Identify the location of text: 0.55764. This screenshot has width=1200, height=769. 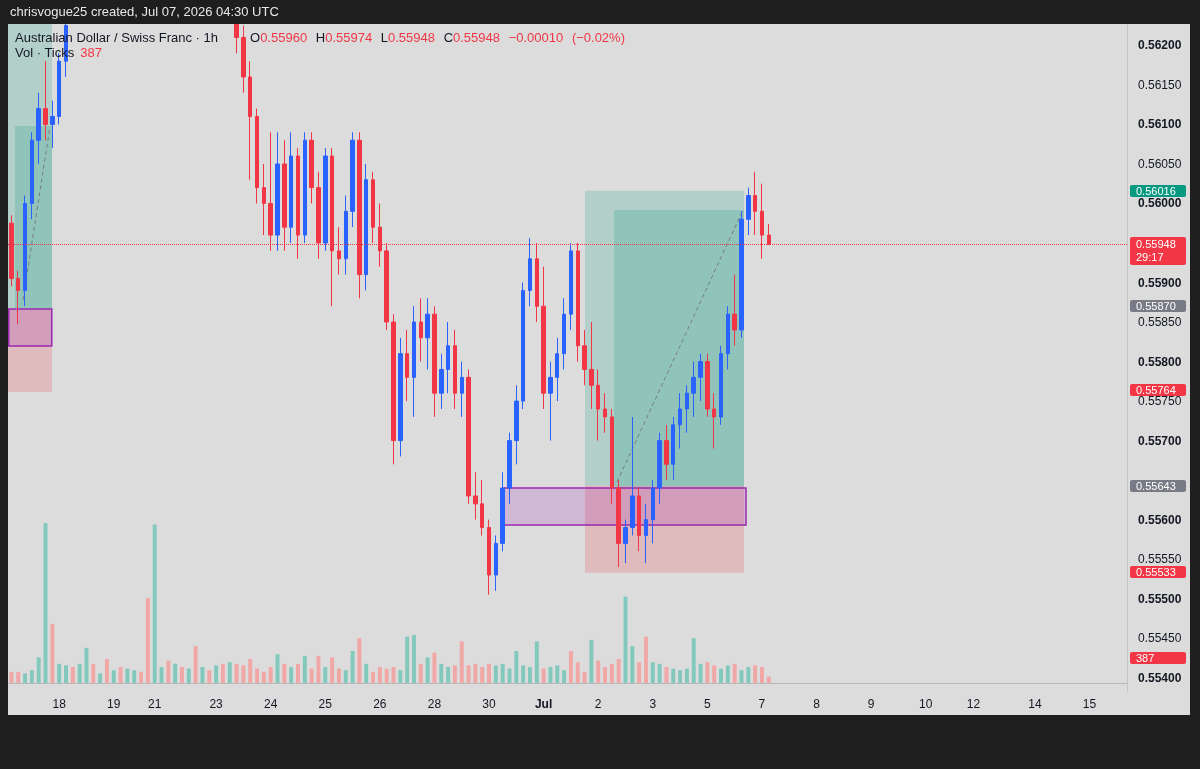
(1156, 389).